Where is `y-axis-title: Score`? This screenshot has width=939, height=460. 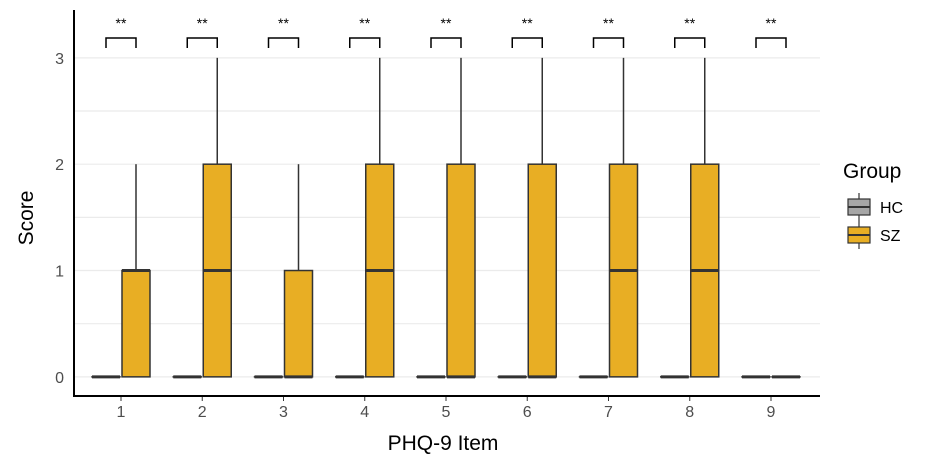
y-axis-title: Score is located at coordinates (26, 218).